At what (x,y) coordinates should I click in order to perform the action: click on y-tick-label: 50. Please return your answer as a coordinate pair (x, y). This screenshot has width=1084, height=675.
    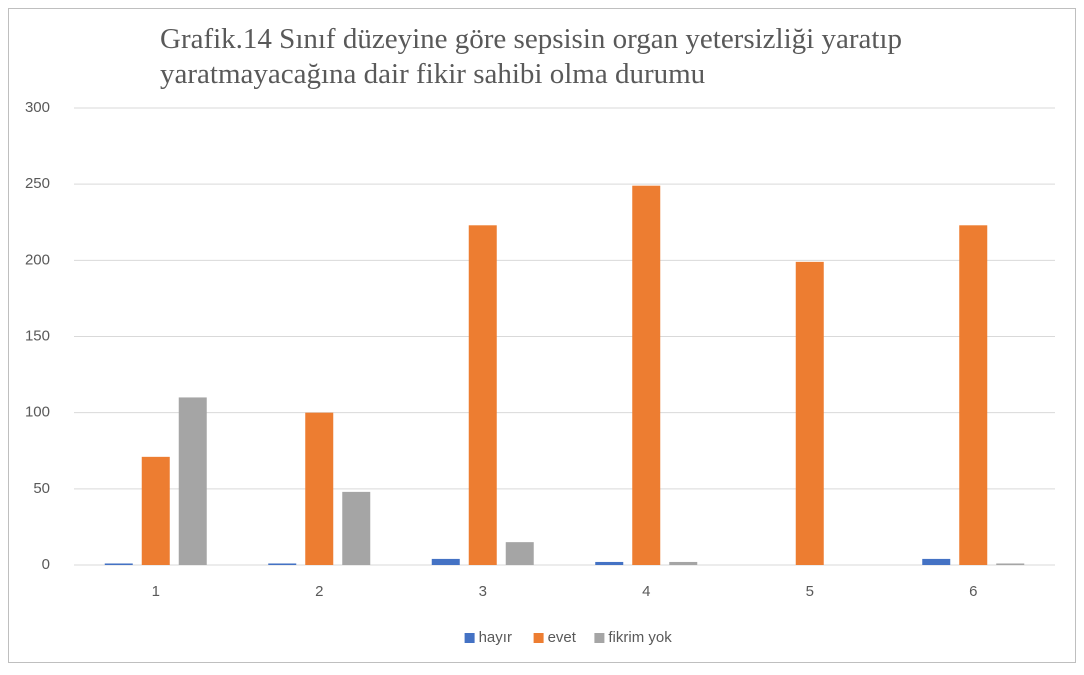
    Looking at the image, I should click on (41, 488).